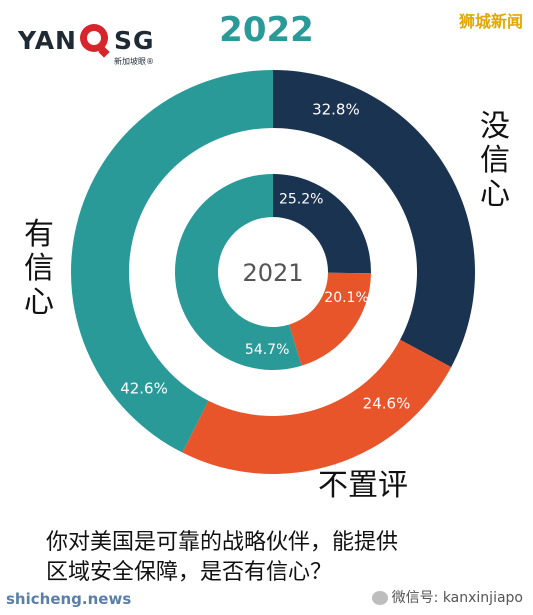  I want to click on site-watermark: shicheng.news, so click(69, 599).